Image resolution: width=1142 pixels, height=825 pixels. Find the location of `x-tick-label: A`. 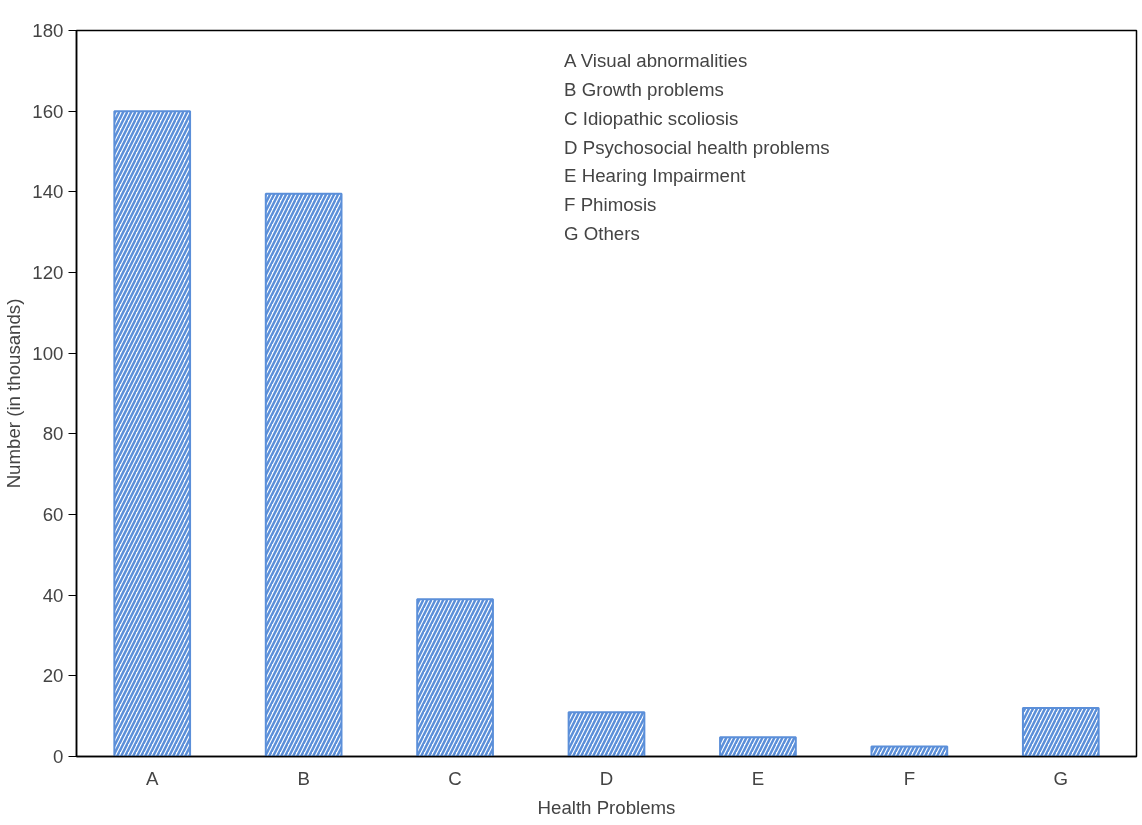

x-tick-label: A is located at coordinates (152, 778).